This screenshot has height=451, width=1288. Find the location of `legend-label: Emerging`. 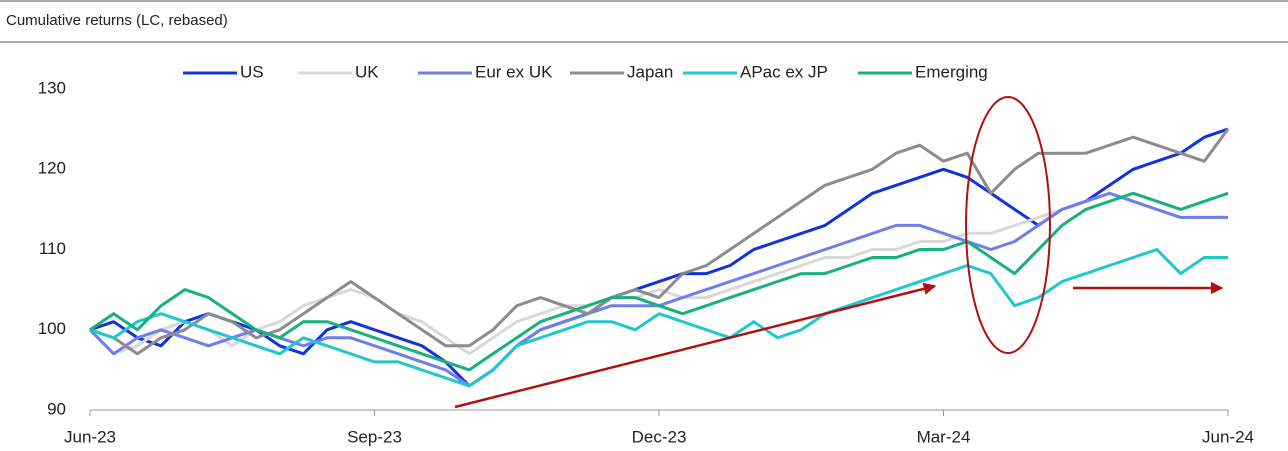

legend-label: Emerging is located at coordinates (951, 71).